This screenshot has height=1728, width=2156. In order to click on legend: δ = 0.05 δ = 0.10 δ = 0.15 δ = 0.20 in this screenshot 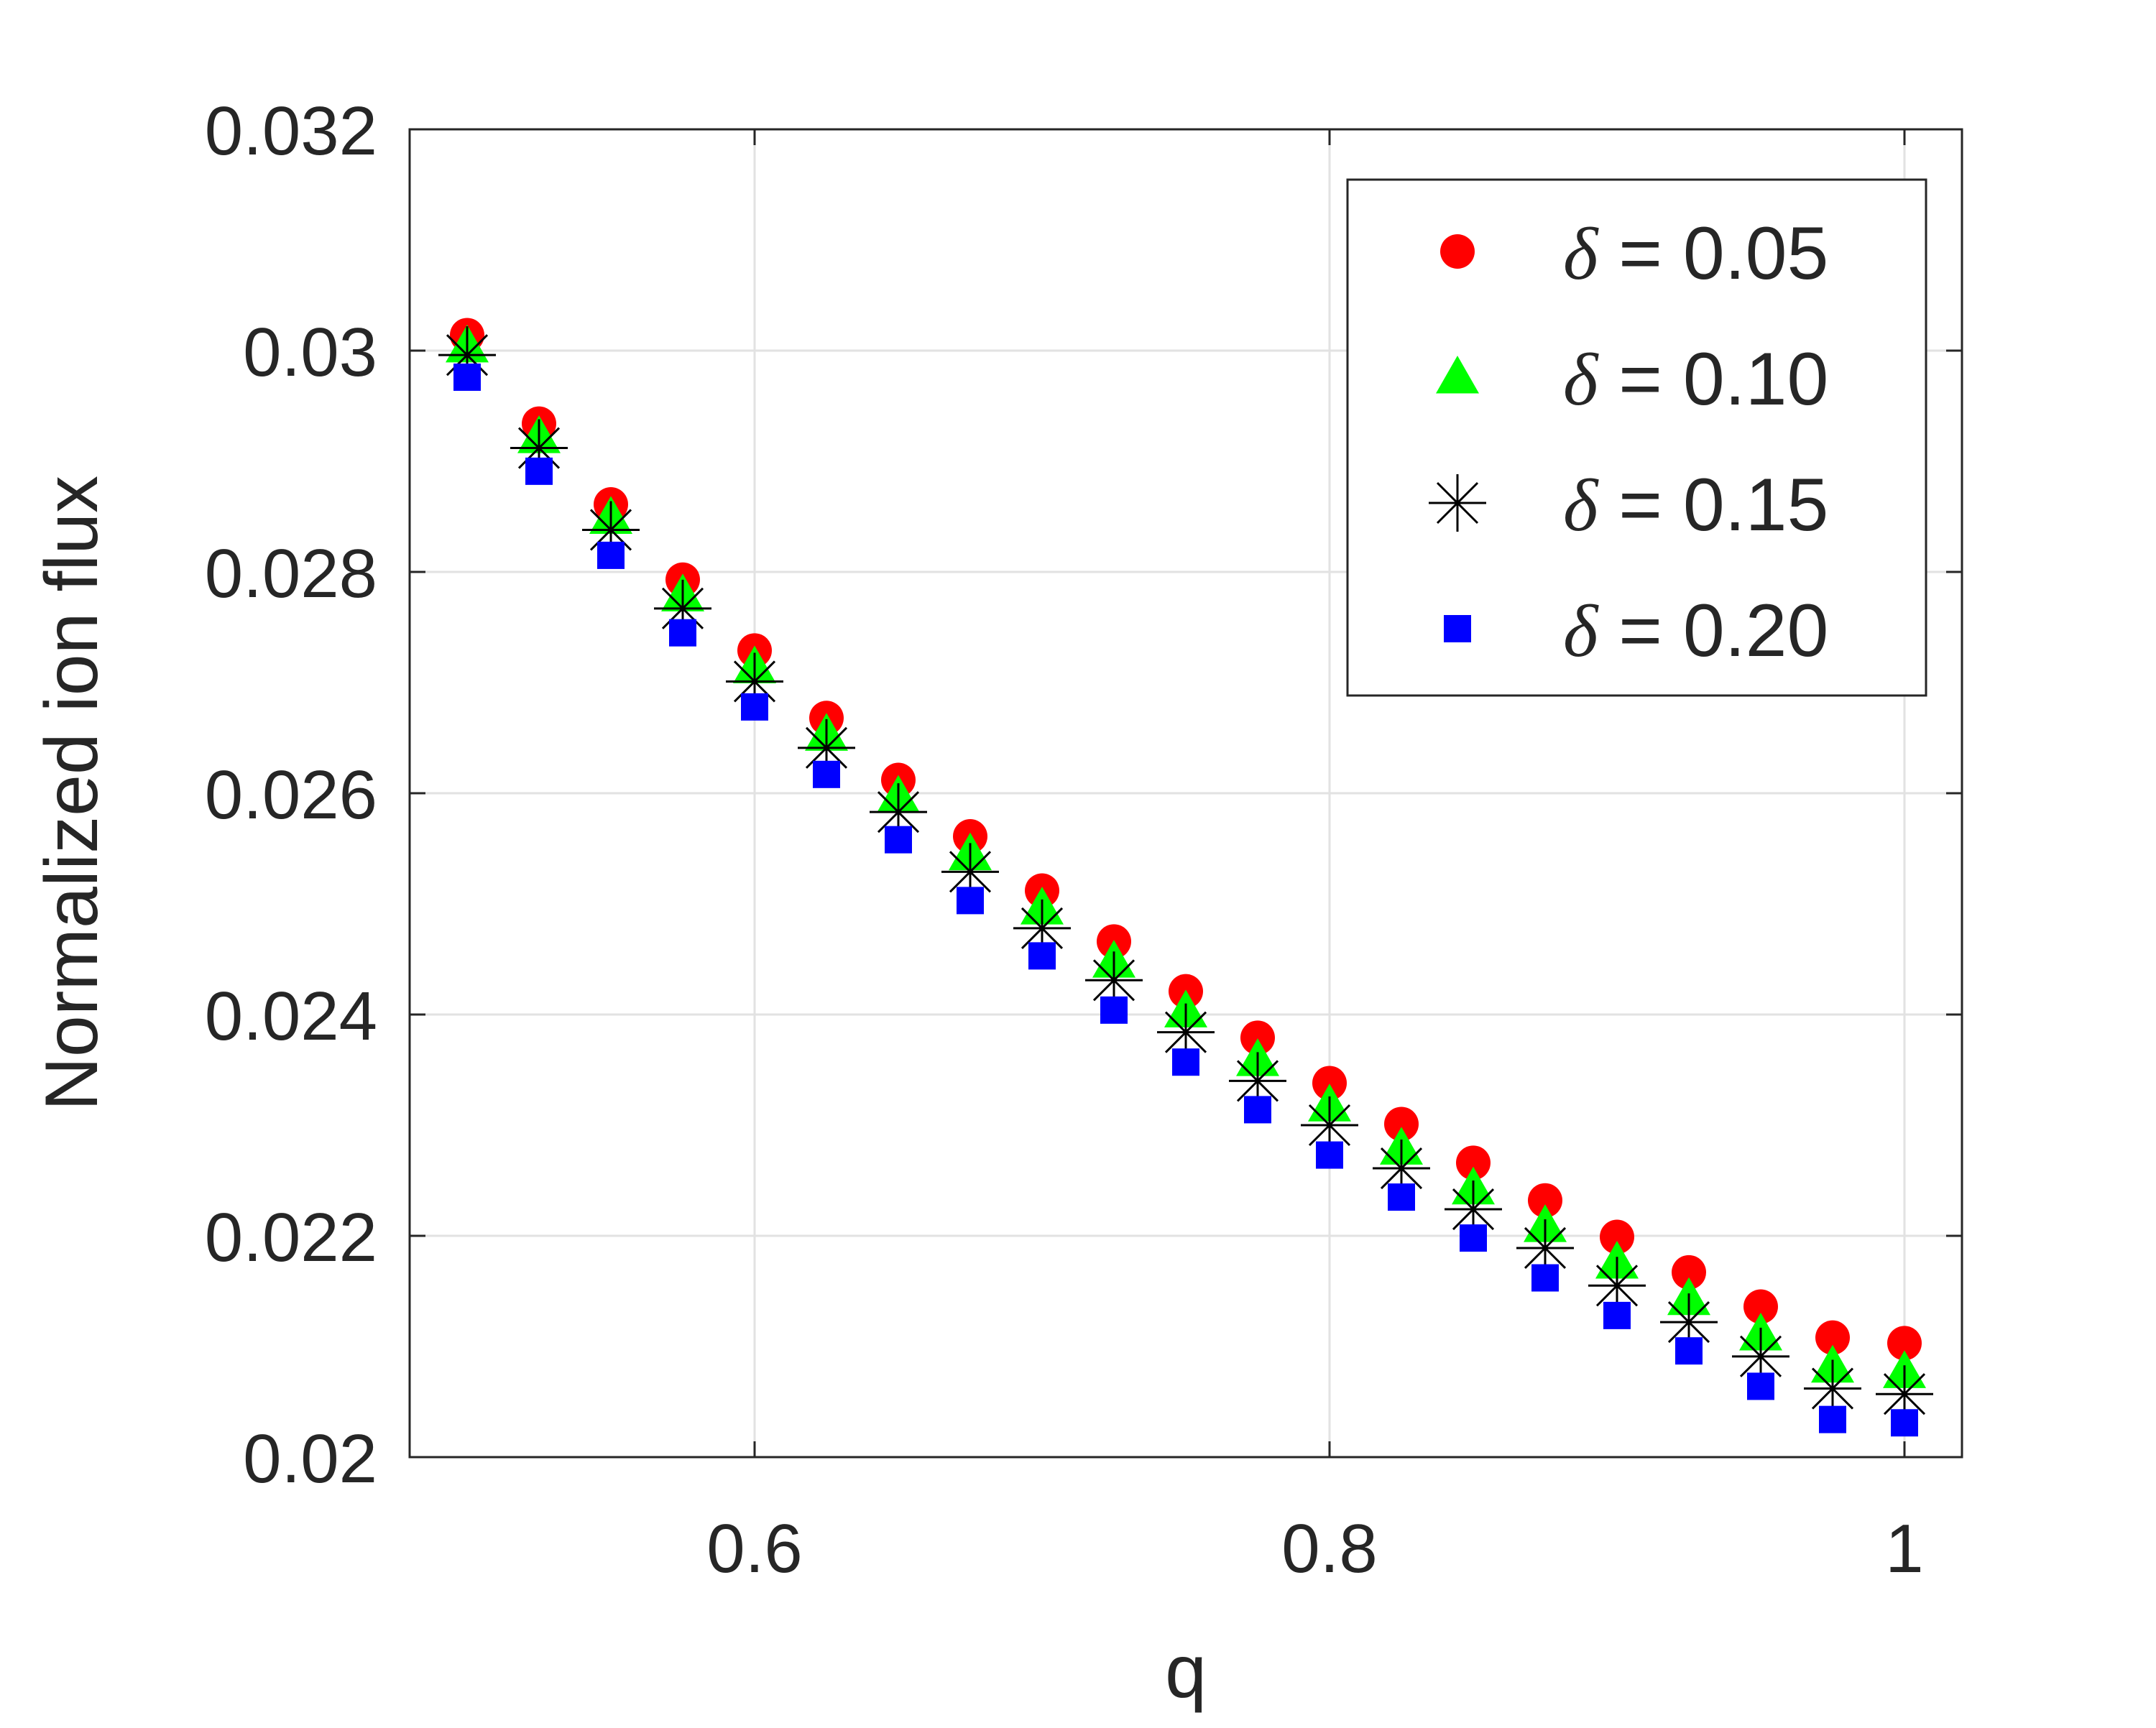, I will do `click(1637, 438)`.